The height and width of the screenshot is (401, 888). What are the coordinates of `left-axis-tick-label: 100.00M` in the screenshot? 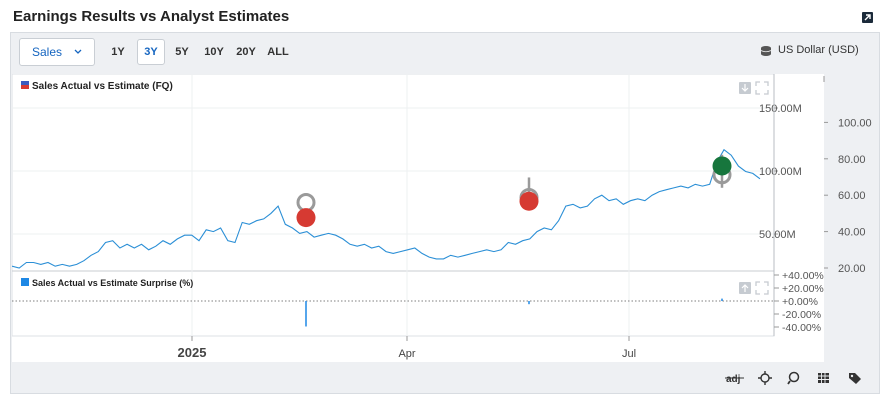 It's located at (780, 172).